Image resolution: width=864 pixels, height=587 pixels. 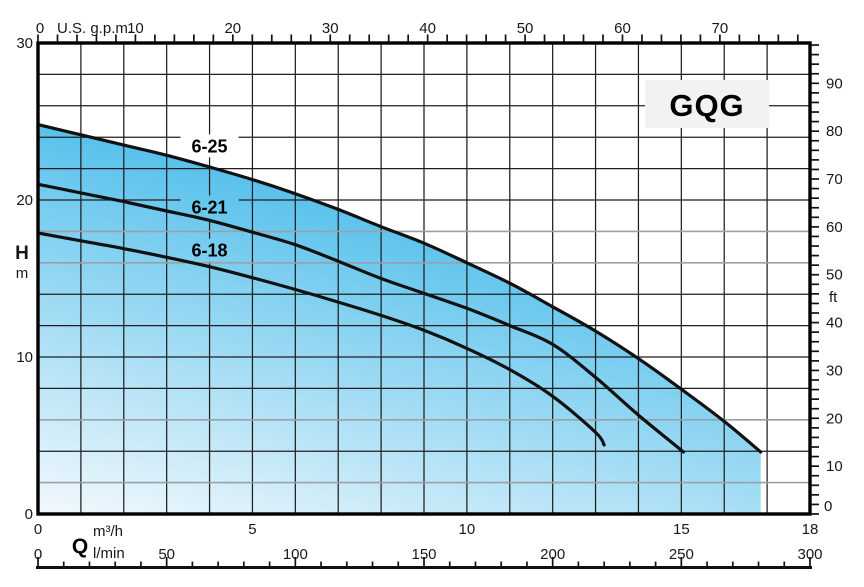 What do you see at coordinates (834, 370) in the screenshot?
I see `right-axis-label: 30` at bounding box center [834, 370].